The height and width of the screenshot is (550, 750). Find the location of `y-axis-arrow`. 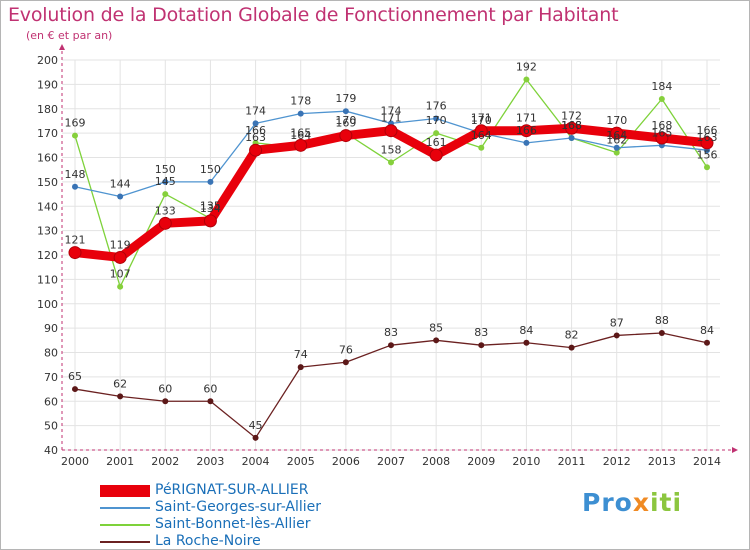

y-axis-arrow is located at coordinates (62, 47).